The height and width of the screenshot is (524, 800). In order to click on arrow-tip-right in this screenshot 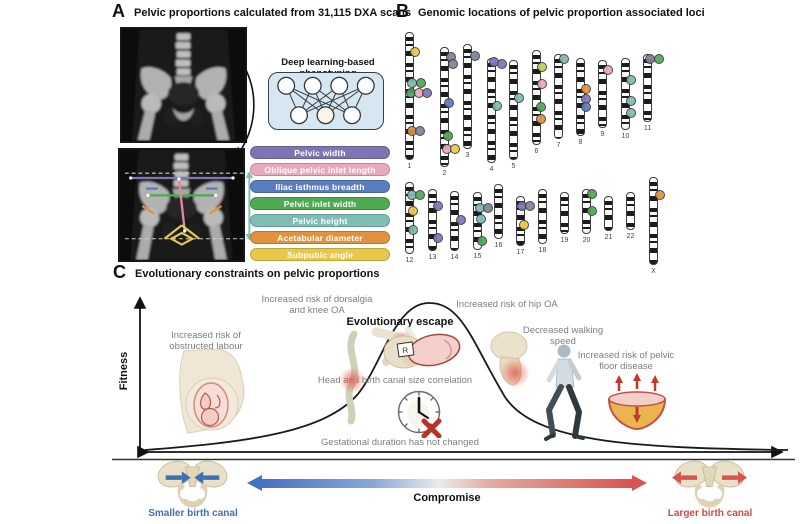, I will do `click(639, 483)`.